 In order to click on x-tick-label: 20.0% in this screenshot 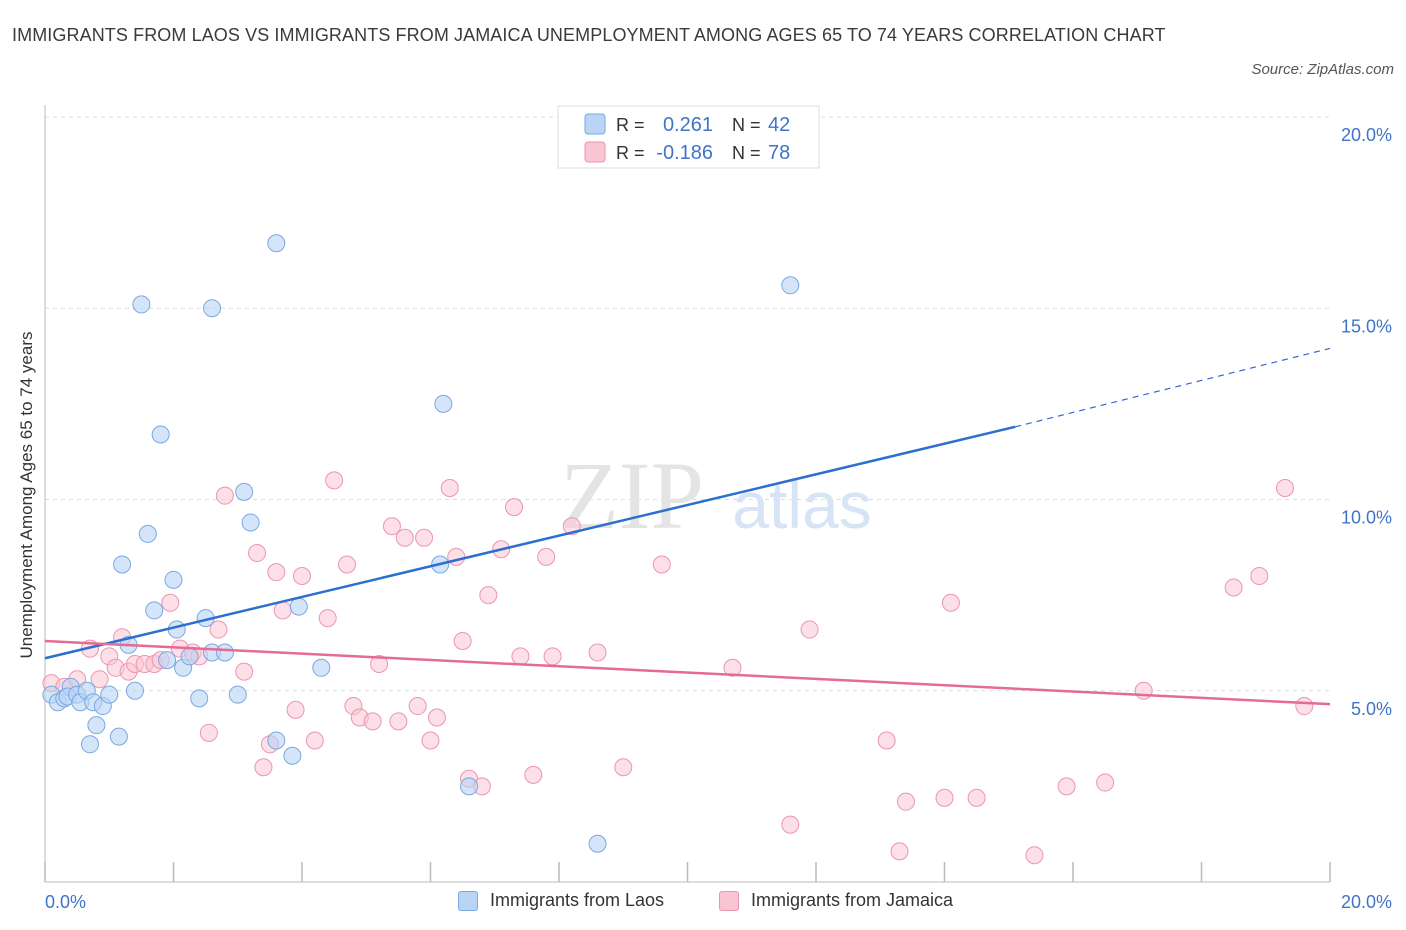, I will do `click(1366, 902)`.